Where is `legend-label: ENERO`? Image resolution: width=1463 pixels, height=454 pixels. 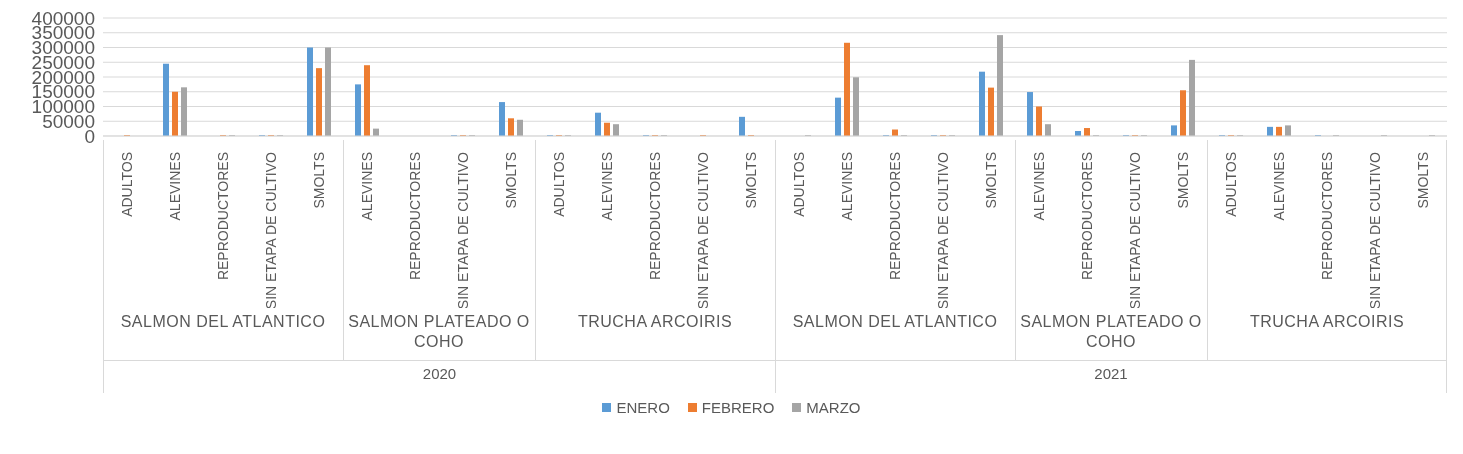
legend-label: ENERO is located at coordinates (642, 407).